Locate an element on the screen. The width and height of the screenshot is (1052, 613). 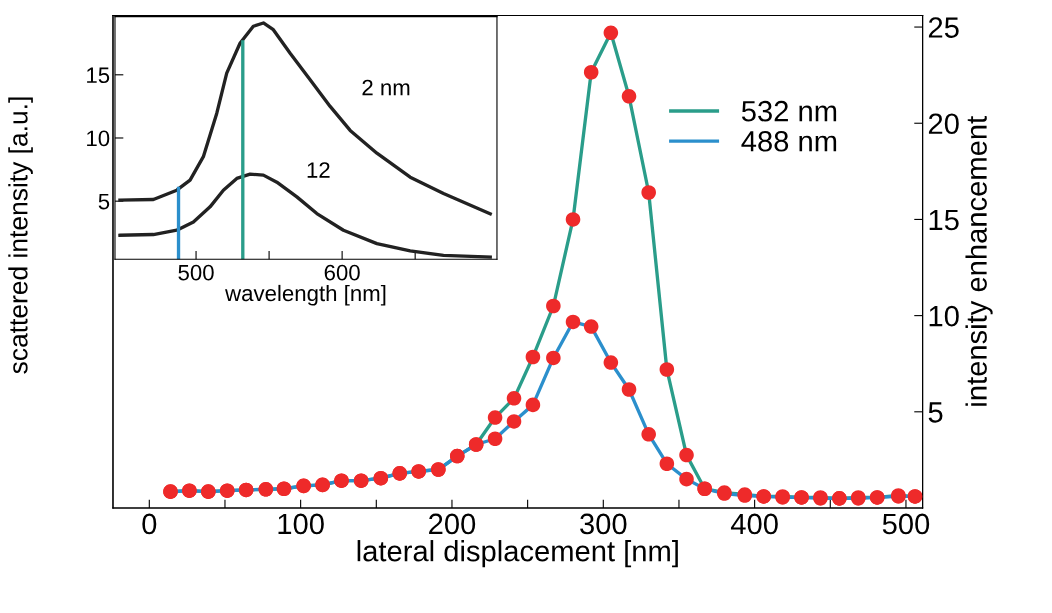
y2-tick-label: 10 is located at coordinates (944, 316).